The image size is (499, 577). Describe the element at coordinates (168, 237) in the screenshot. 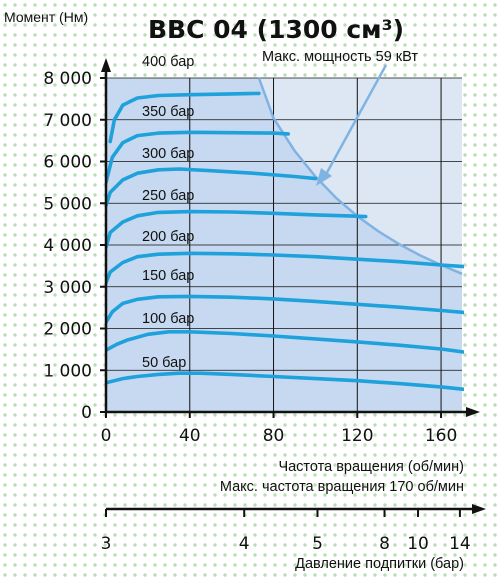

I see `series-label: 200 бар` at that location.